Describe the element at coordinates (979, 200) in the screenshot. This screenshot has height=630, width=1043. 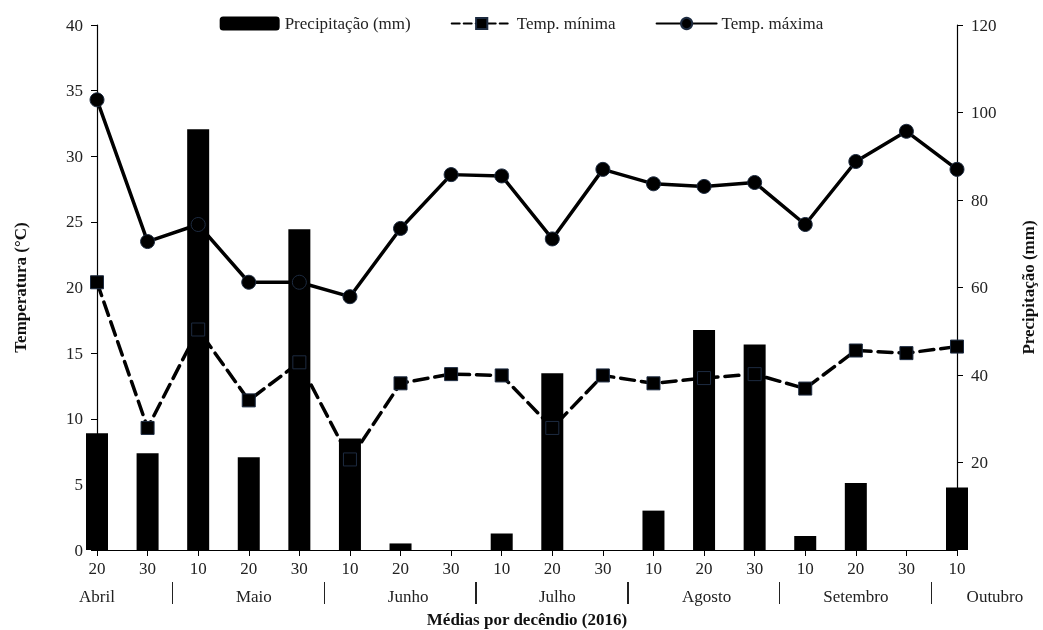
I see `y2-tick-label: 80` at that location.